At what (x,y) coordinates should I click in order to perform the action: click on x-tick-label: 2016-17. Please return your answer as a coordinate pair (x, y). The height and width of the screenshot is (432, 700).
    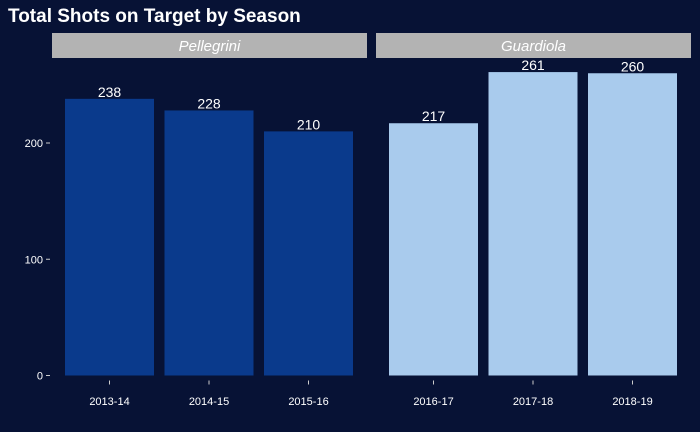
    Looking at the image, I should click on (433, 402).